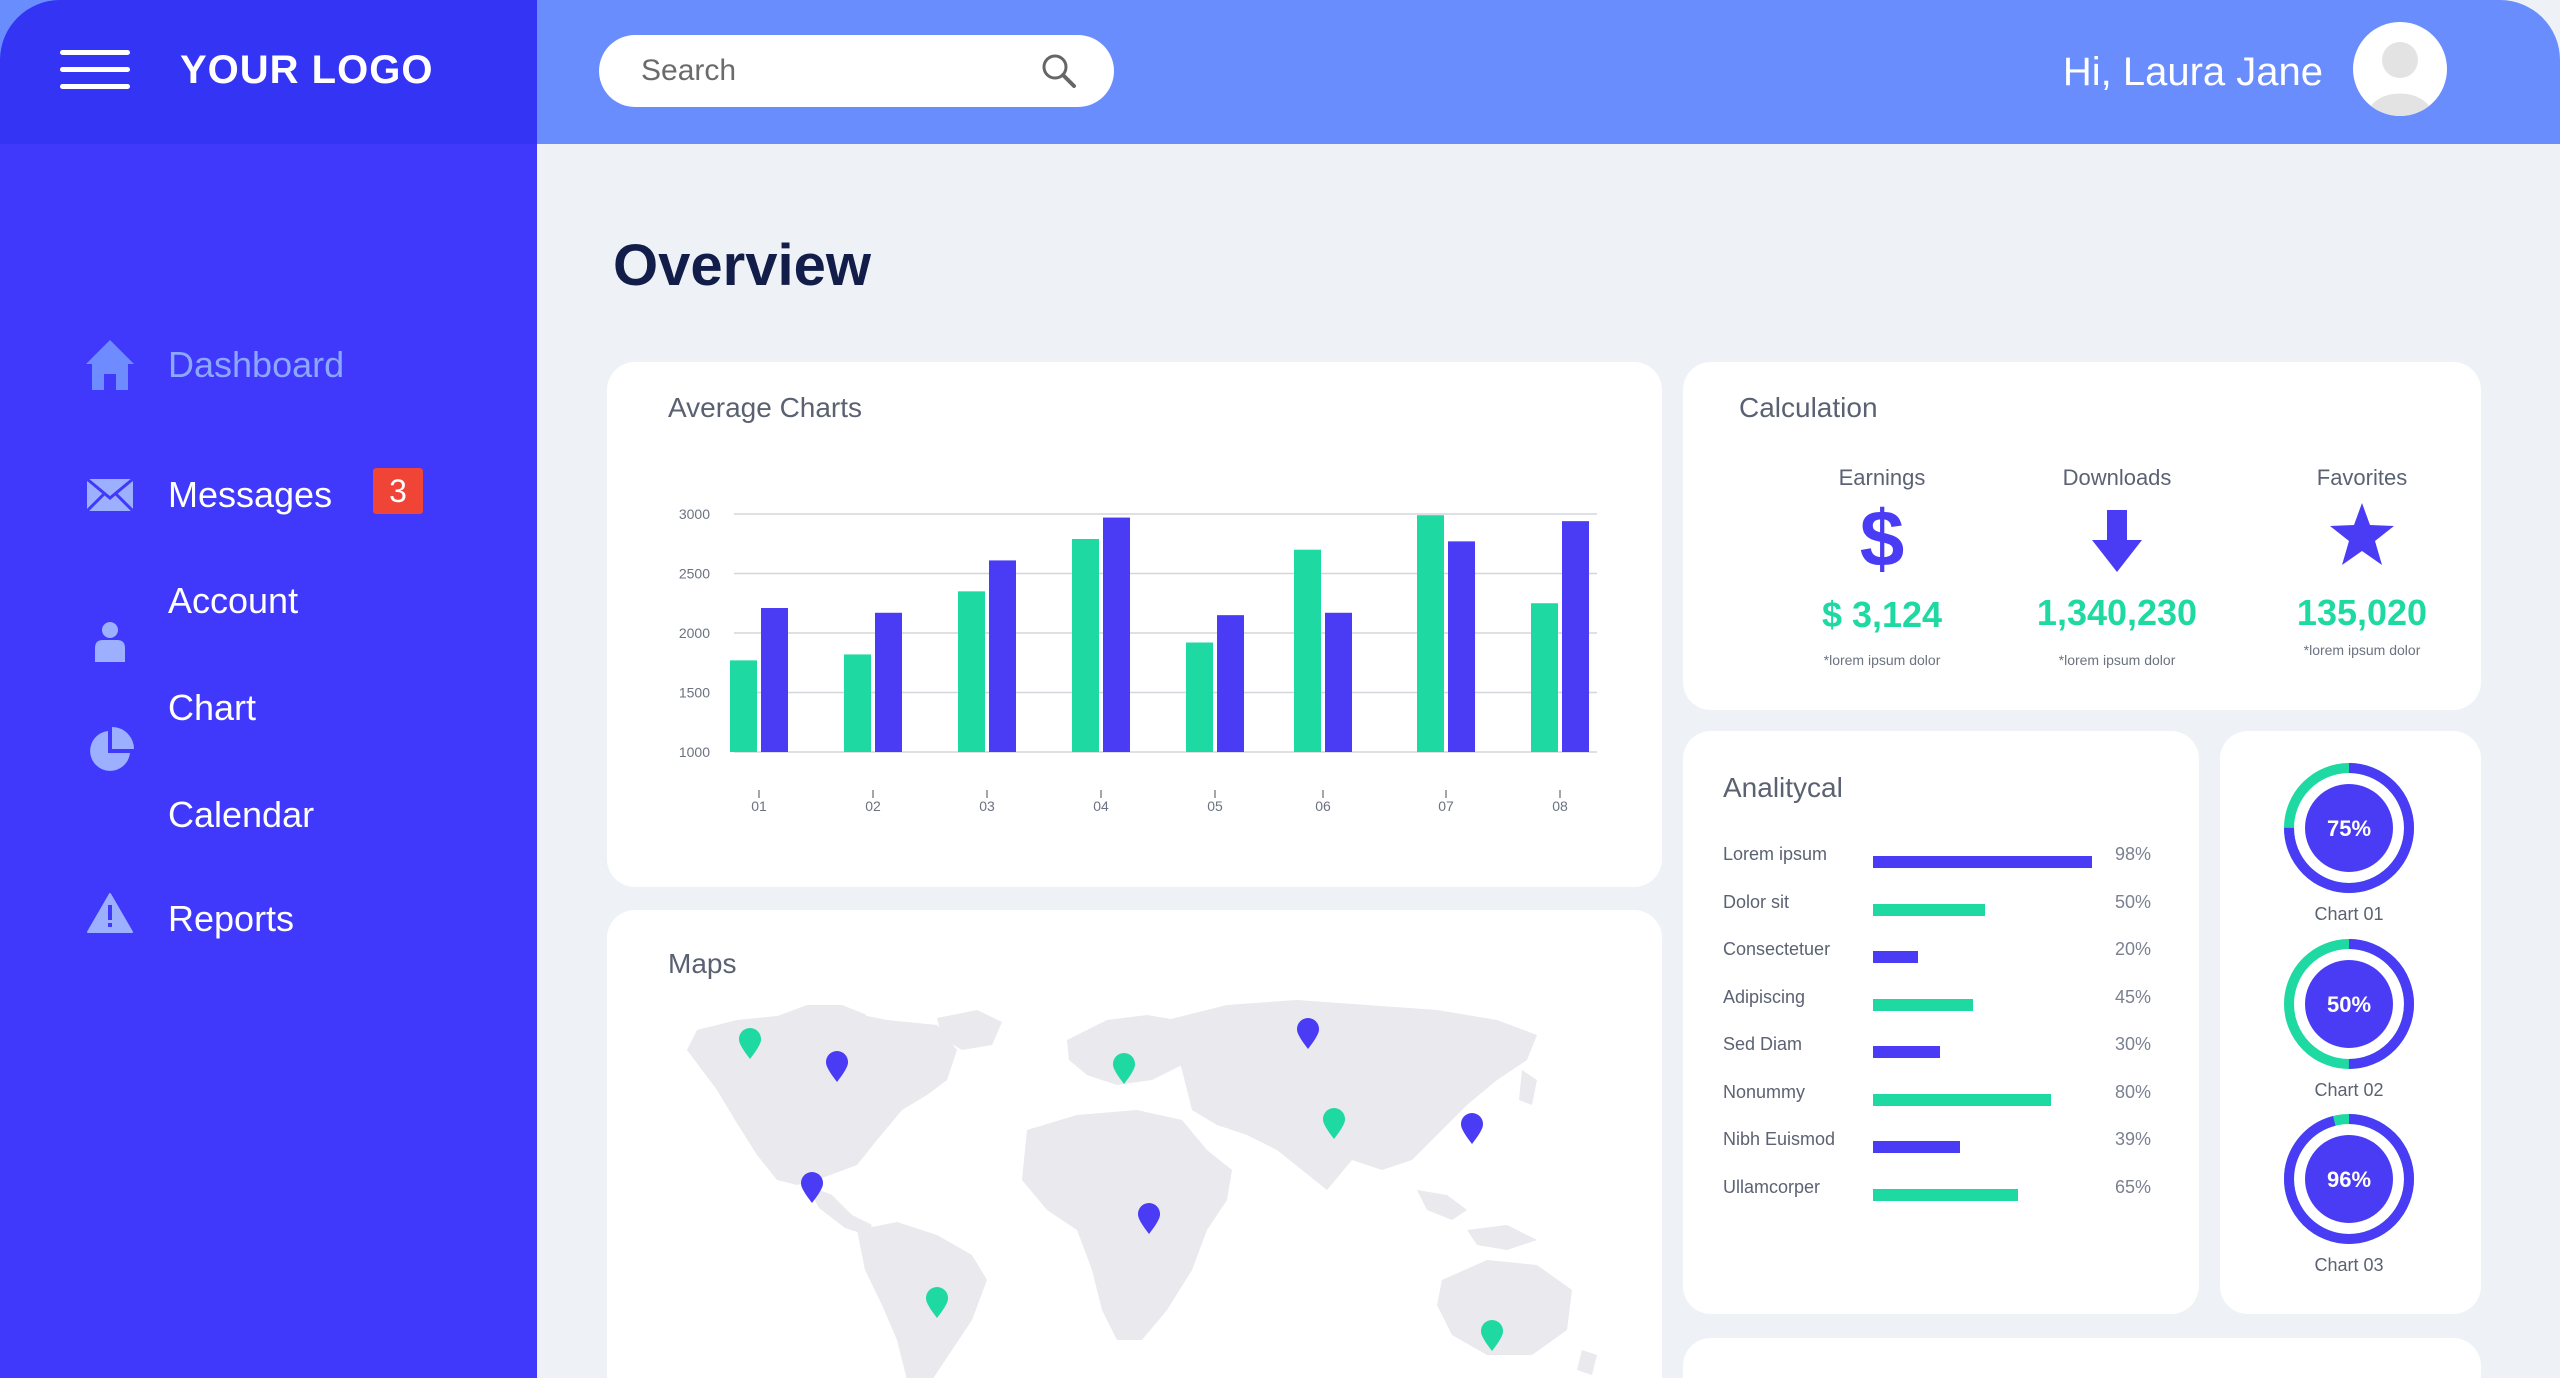  Describe the element at coordinates (2133, 901) in the screenshot. I see `analytical-row-percent: 50%` at that location.